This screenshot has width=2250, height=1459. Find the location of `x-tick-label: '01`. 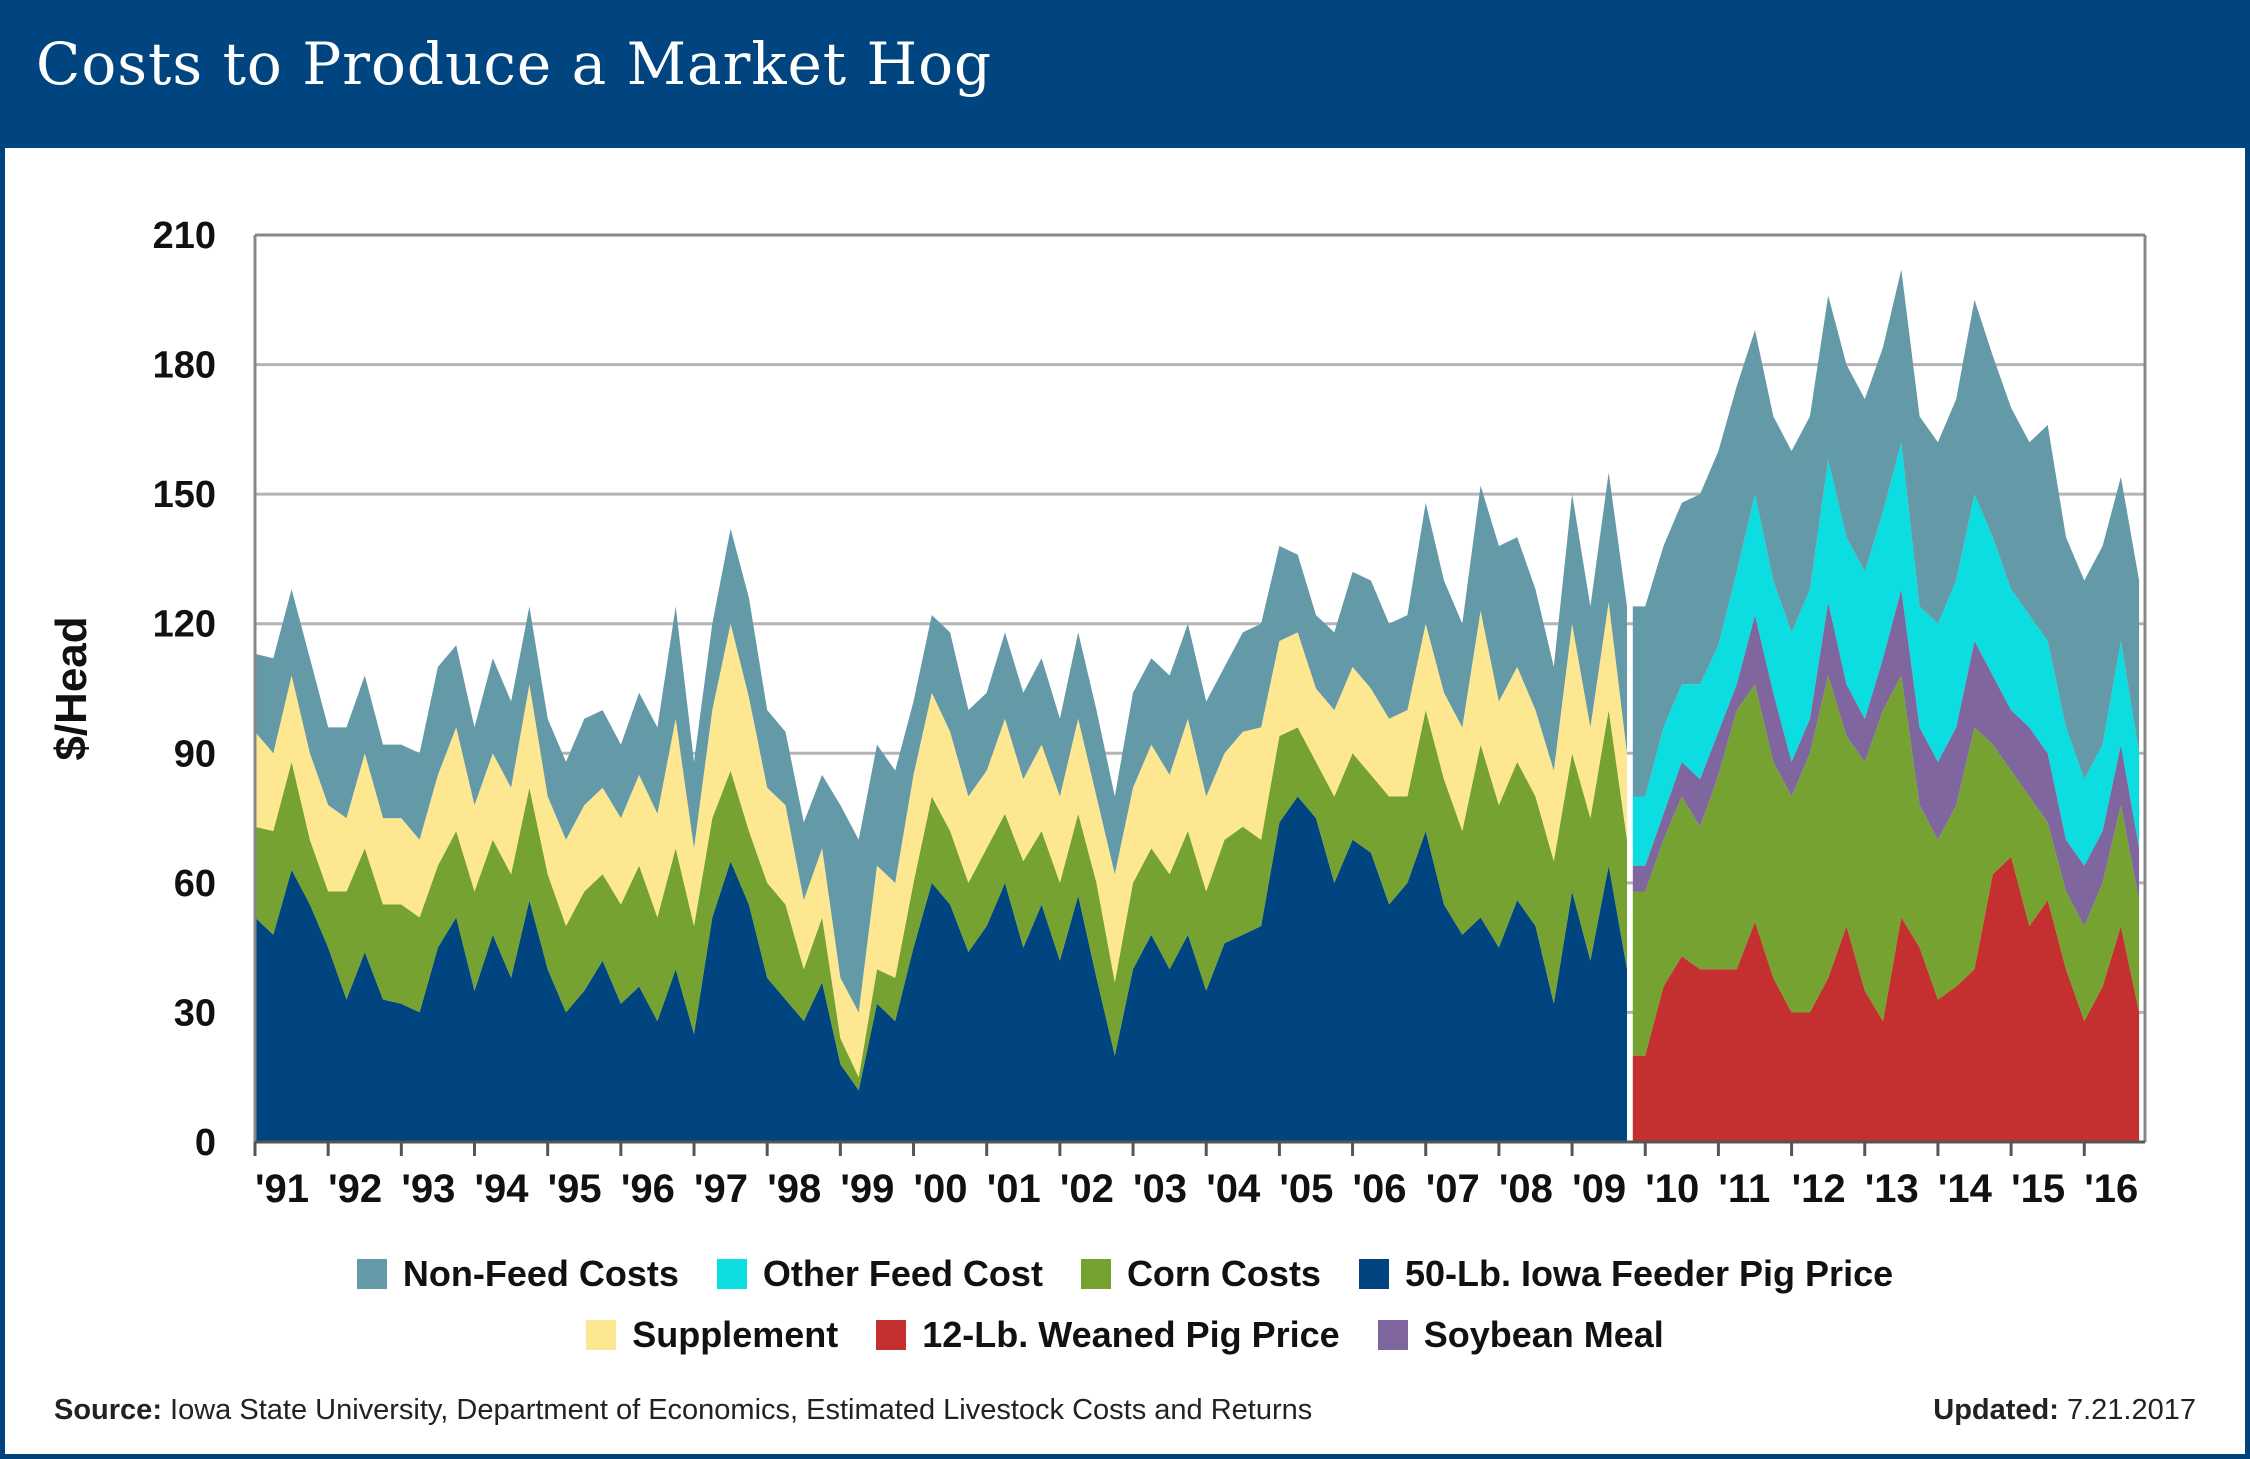

x-tick-label: '01 is located at coordinates (1014, 1189).